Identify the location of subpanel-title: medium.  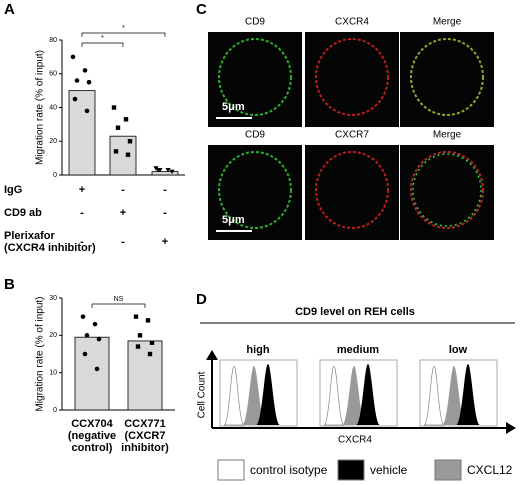
(358, 350).